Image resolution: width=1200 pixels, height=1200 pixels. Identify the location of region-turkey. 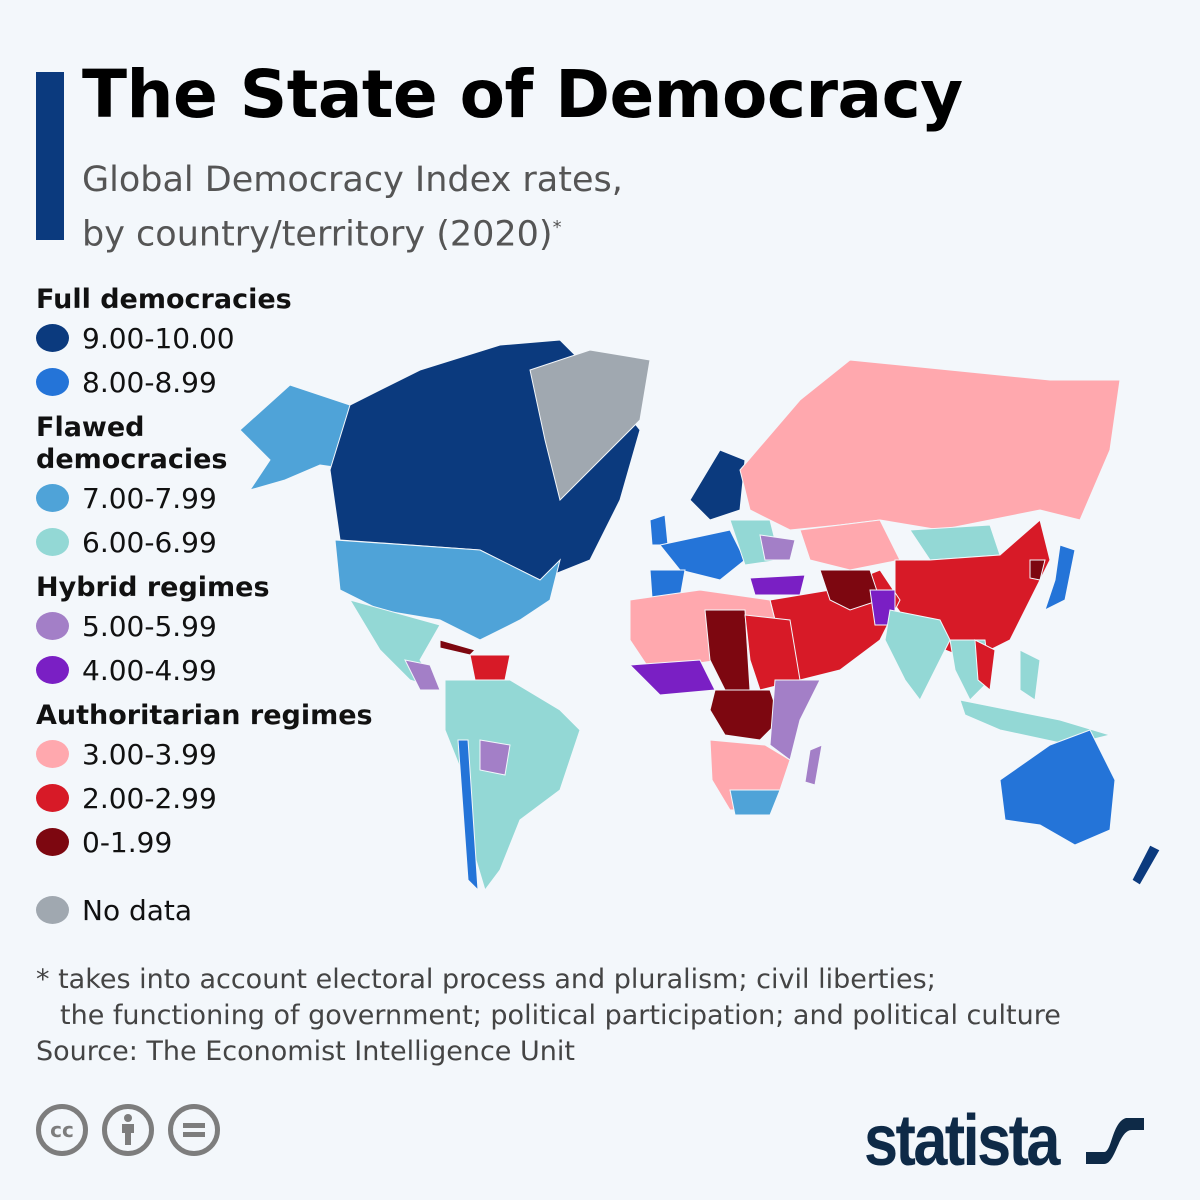
(777, 585).